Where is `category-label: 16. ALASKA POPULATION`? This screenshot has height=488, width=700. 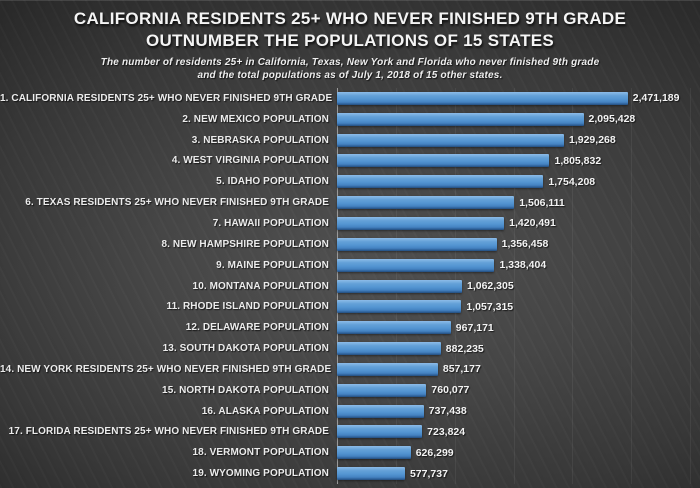 category-label: 16. ALASKA POPULATION is located at coordinates (265, 411).